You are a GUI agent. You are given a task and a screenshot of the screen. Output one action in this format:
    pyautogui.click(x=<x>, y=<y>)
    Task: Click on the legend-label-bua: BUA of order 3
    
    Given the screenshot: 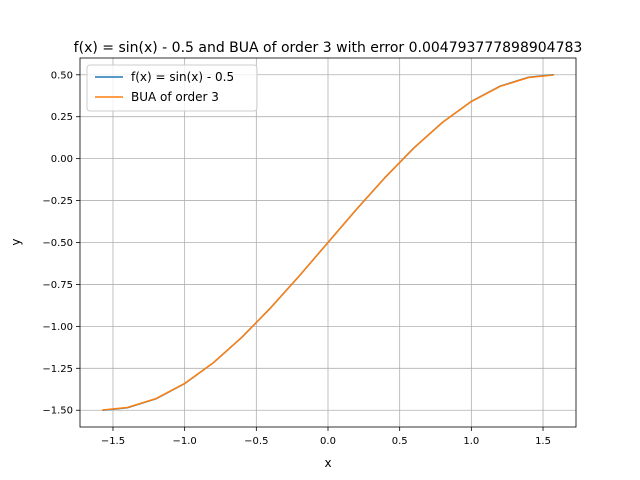 What is the action you would take?
    pyautogui.click(x=175, y=97)
    